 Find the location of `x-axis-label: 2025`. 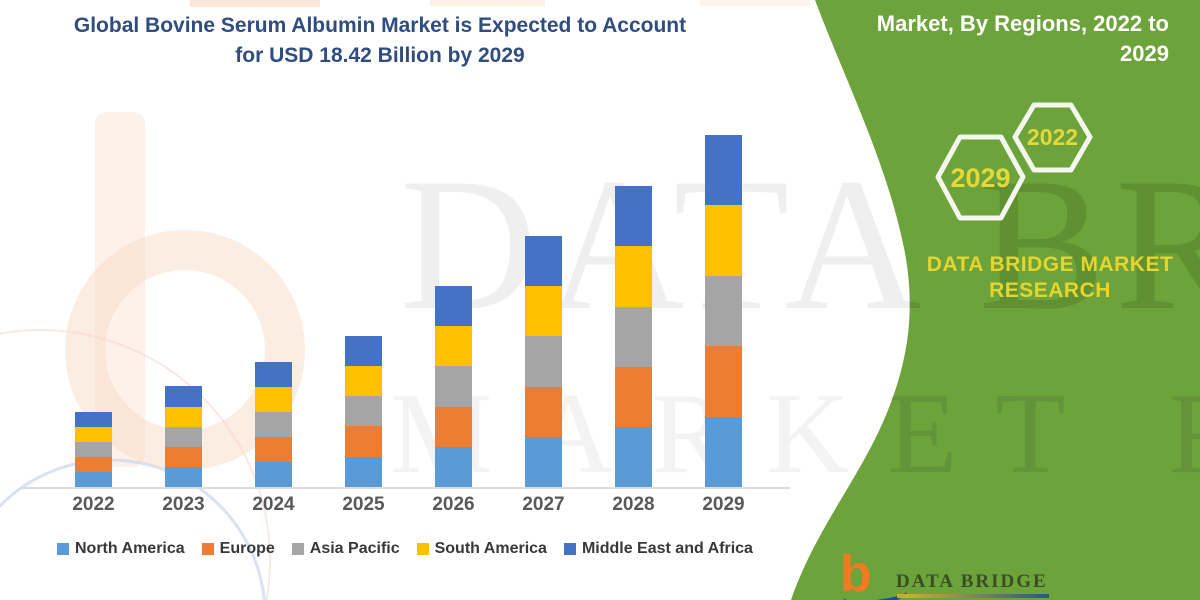

x-axis-label: 2025 is located at coordinates (363, 504).